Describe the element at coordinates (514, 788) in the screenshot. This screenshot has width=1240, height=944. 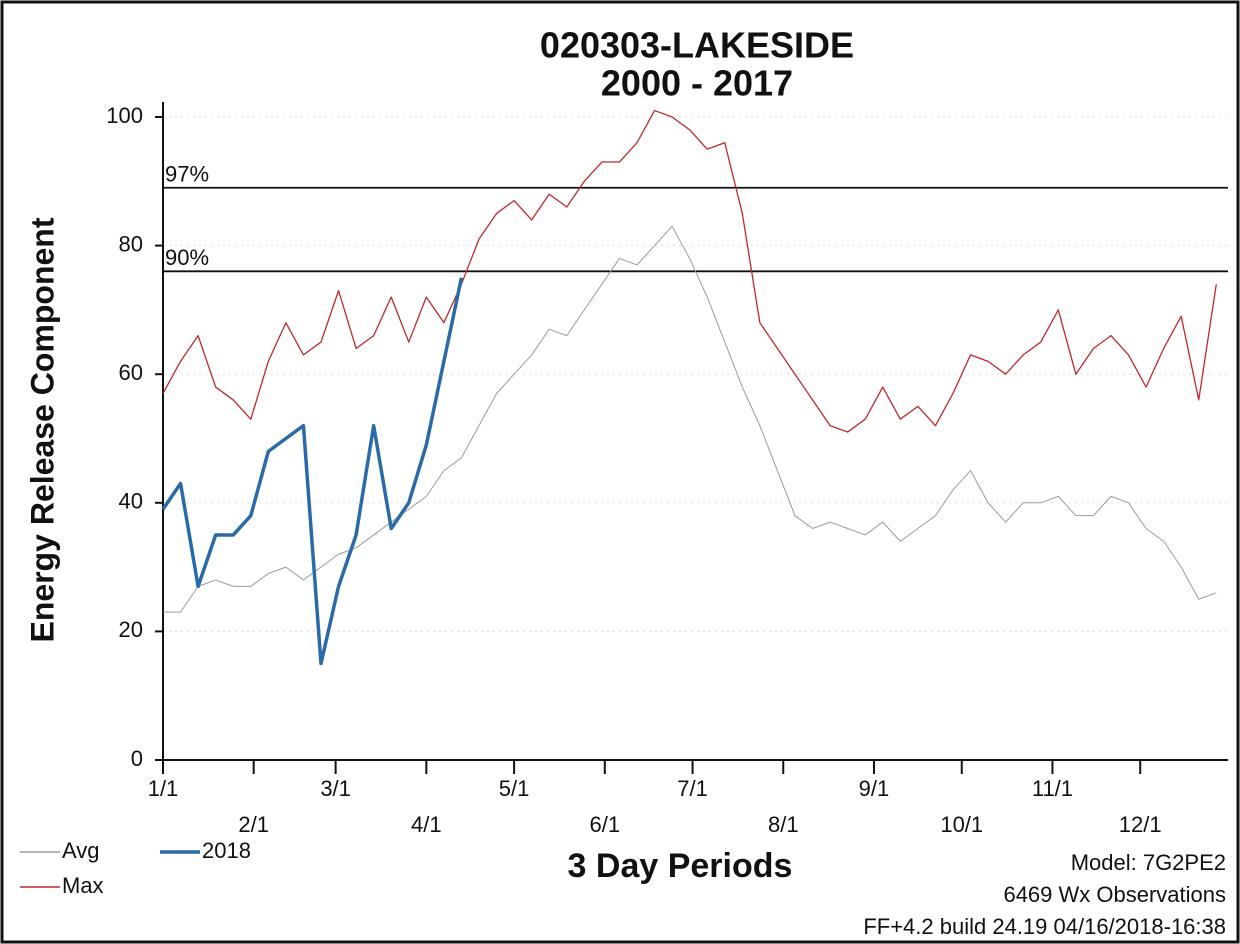
I see `x-tick-label: 5/1` at that location.